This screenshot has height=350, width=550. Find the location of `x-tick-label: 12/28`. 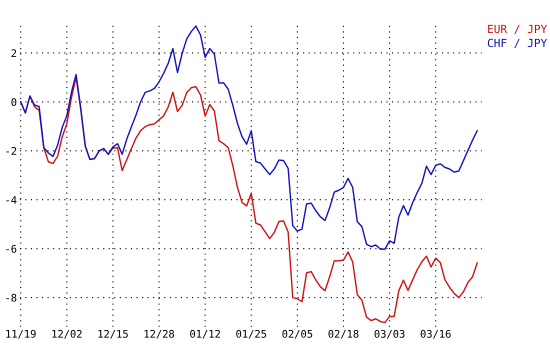

x-tick-label: 12/28 is located at coordinates (159, 334).